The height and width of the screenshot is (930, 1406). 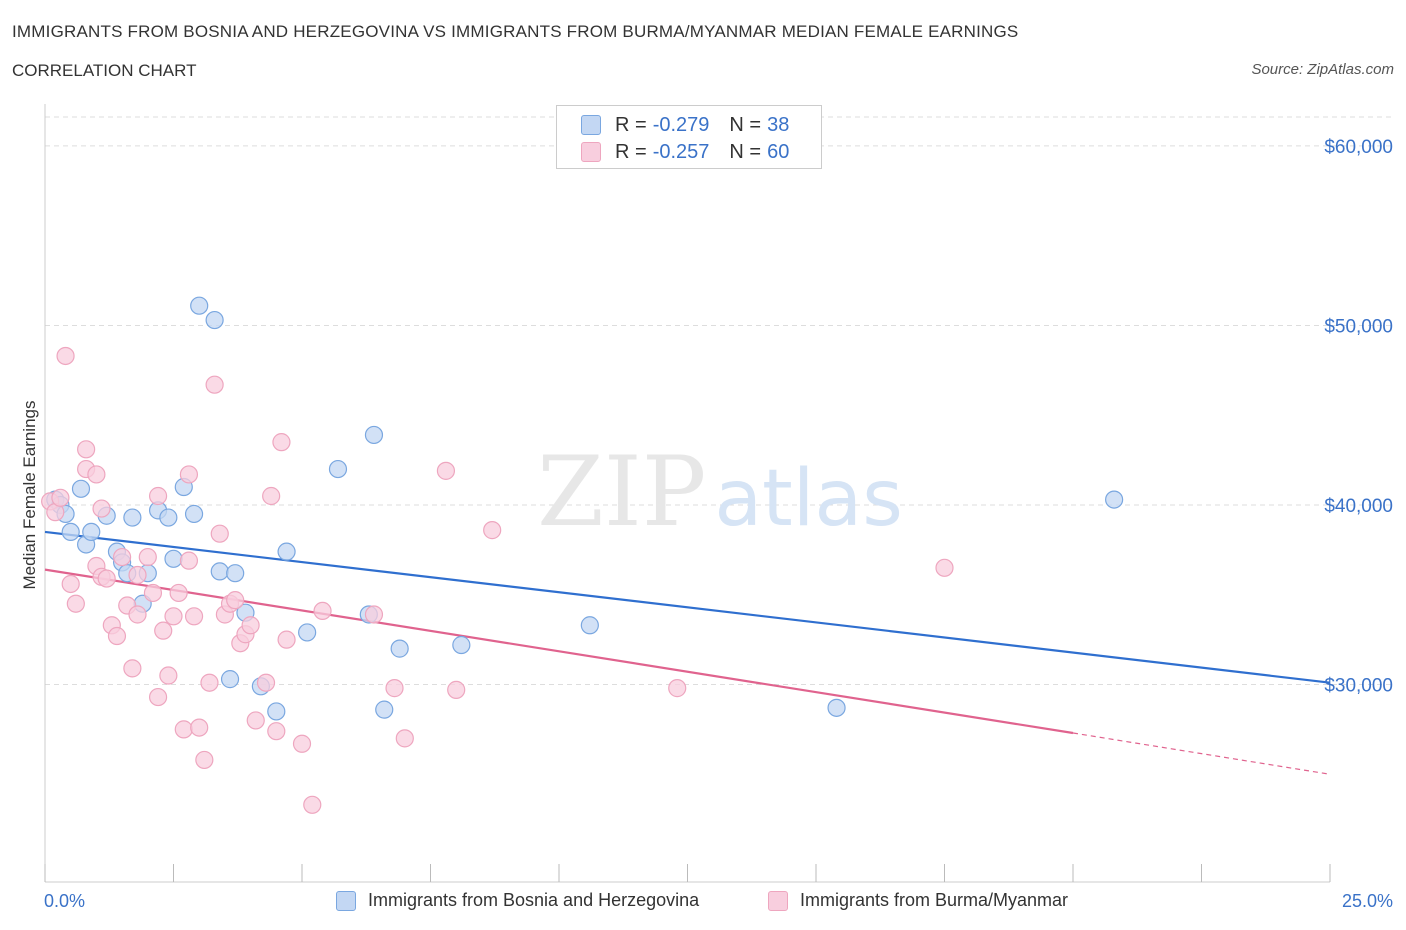 What do you see at coordinates (1358, 147) in the screenshot?
I see `y-tick-label: $60,000` at bounding box center [1358, 147].